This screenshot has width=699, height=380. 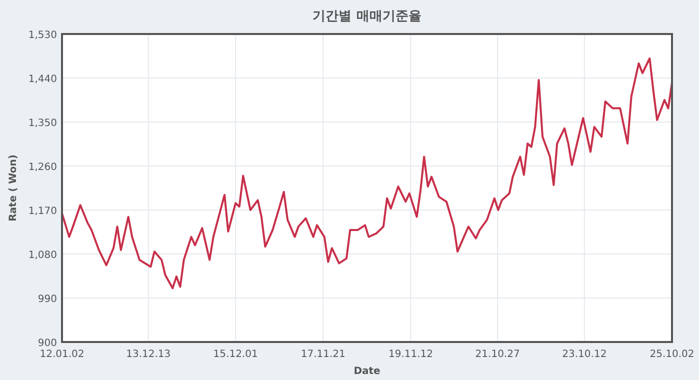 I want to click on x-tick-label: 19.11.12, so click(x=410, y=354).